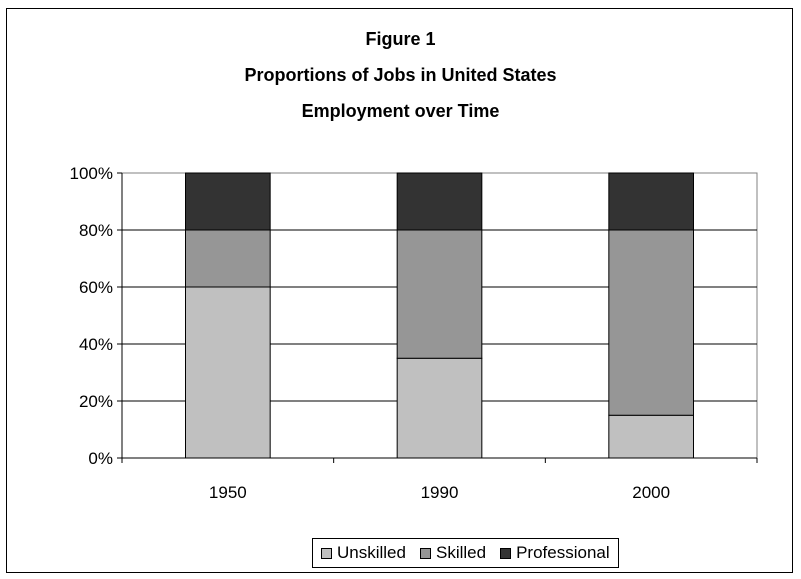 The image size is (801, 579). Describe the element at coordinates (461, 552) in the screenshot. I see `legend-label-skilled: Skilled` at that location.